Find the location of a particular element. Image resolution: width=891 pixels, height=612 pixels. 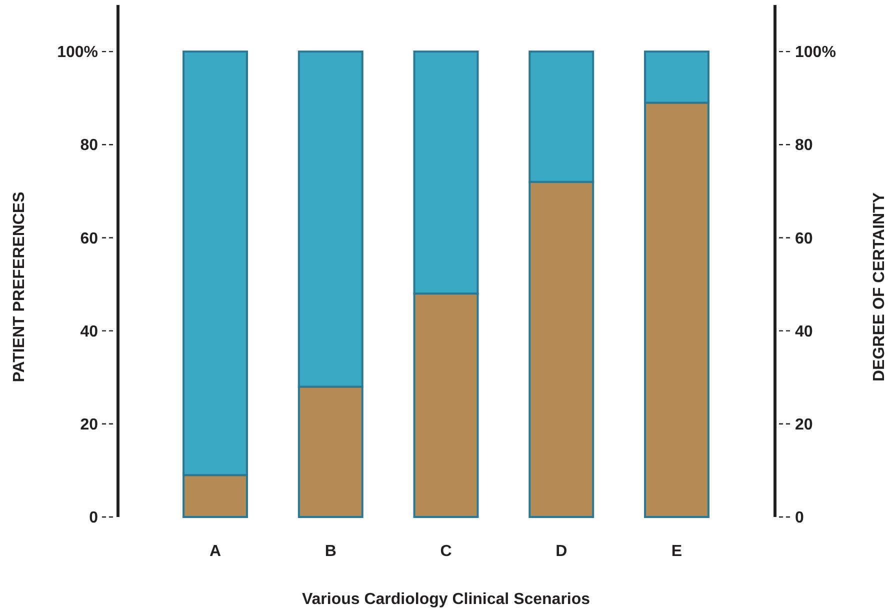

x-axis-title: Various Cardiology Clinical Scenarios is located at coordinates (446, 599).